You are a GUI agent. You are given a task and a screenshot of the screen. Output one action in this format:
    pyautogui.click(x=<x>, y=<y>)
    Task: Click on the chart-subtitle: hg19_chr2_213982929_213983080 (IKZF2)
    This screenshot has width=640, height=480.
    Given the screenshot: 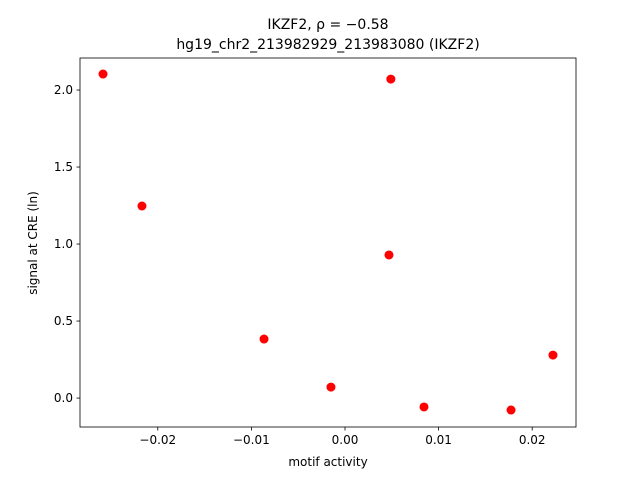 What is the action you would take?
    pyautogui.click(x=327, y=45)
    